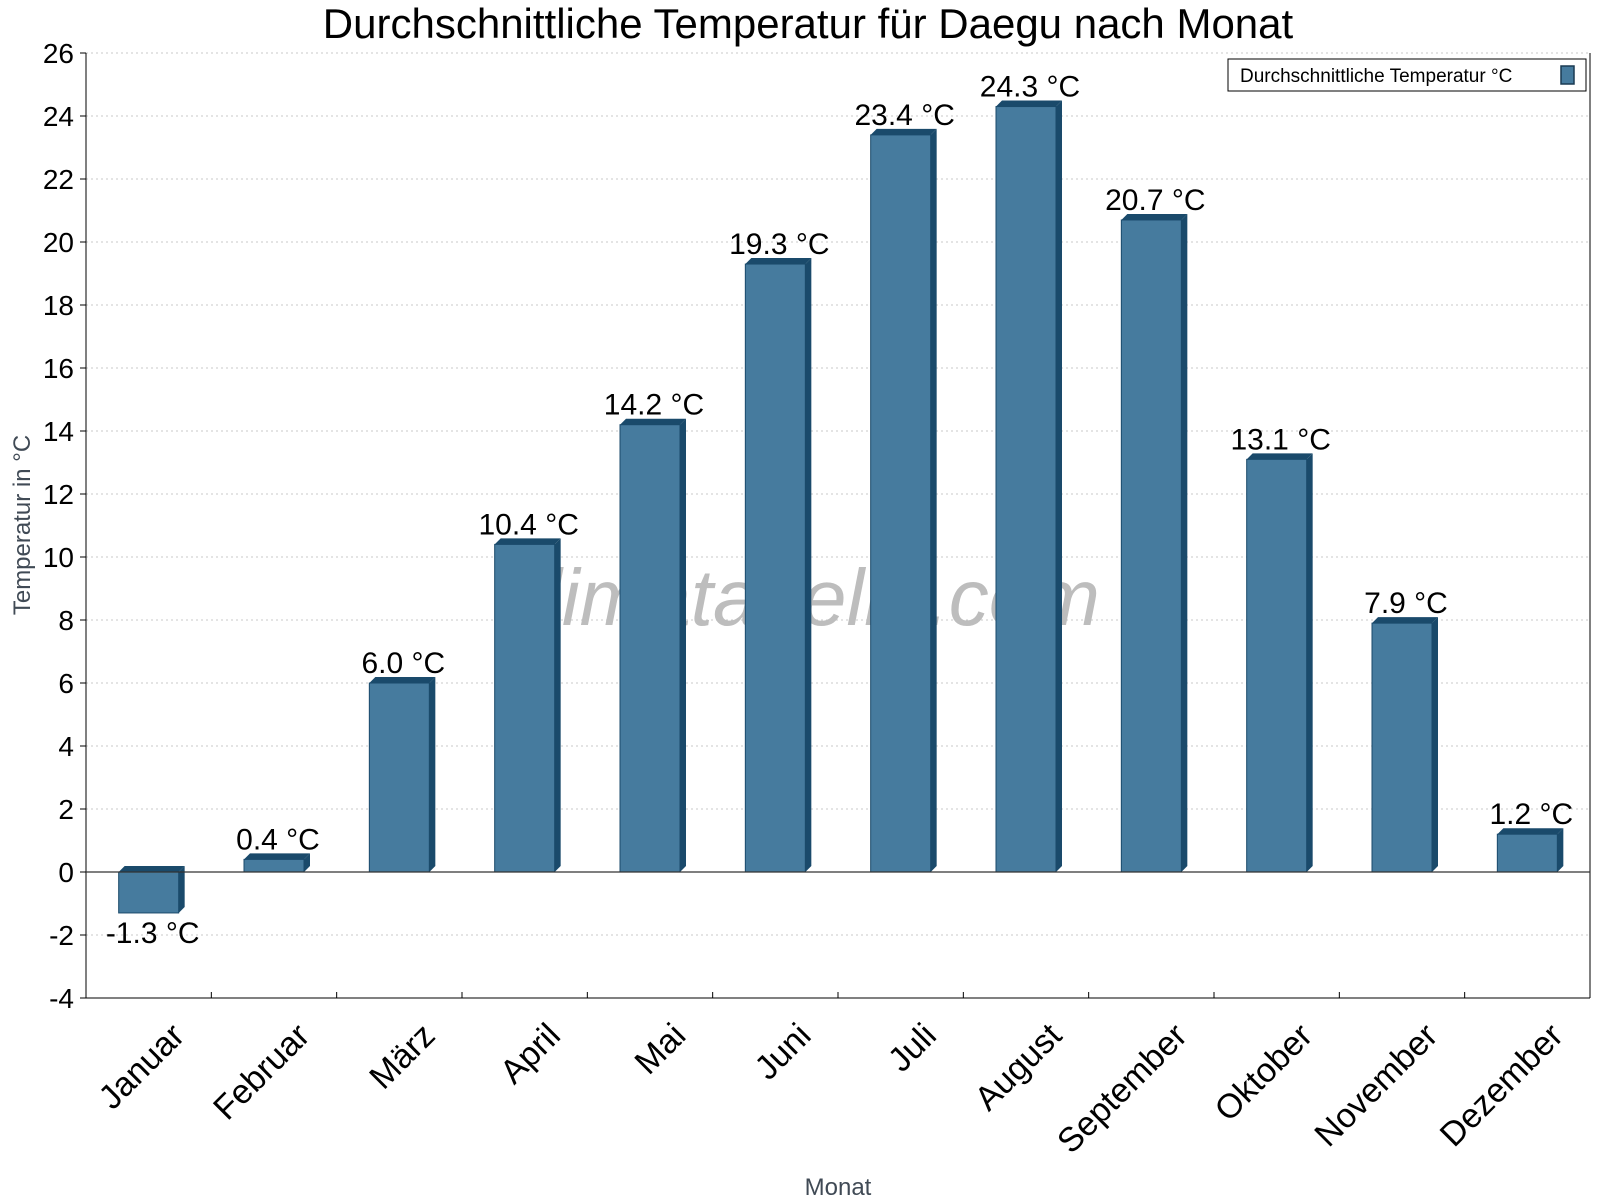 This screenshot has height=1200, width=1600. I want to click on legend-swatch, so click(1567, 75).